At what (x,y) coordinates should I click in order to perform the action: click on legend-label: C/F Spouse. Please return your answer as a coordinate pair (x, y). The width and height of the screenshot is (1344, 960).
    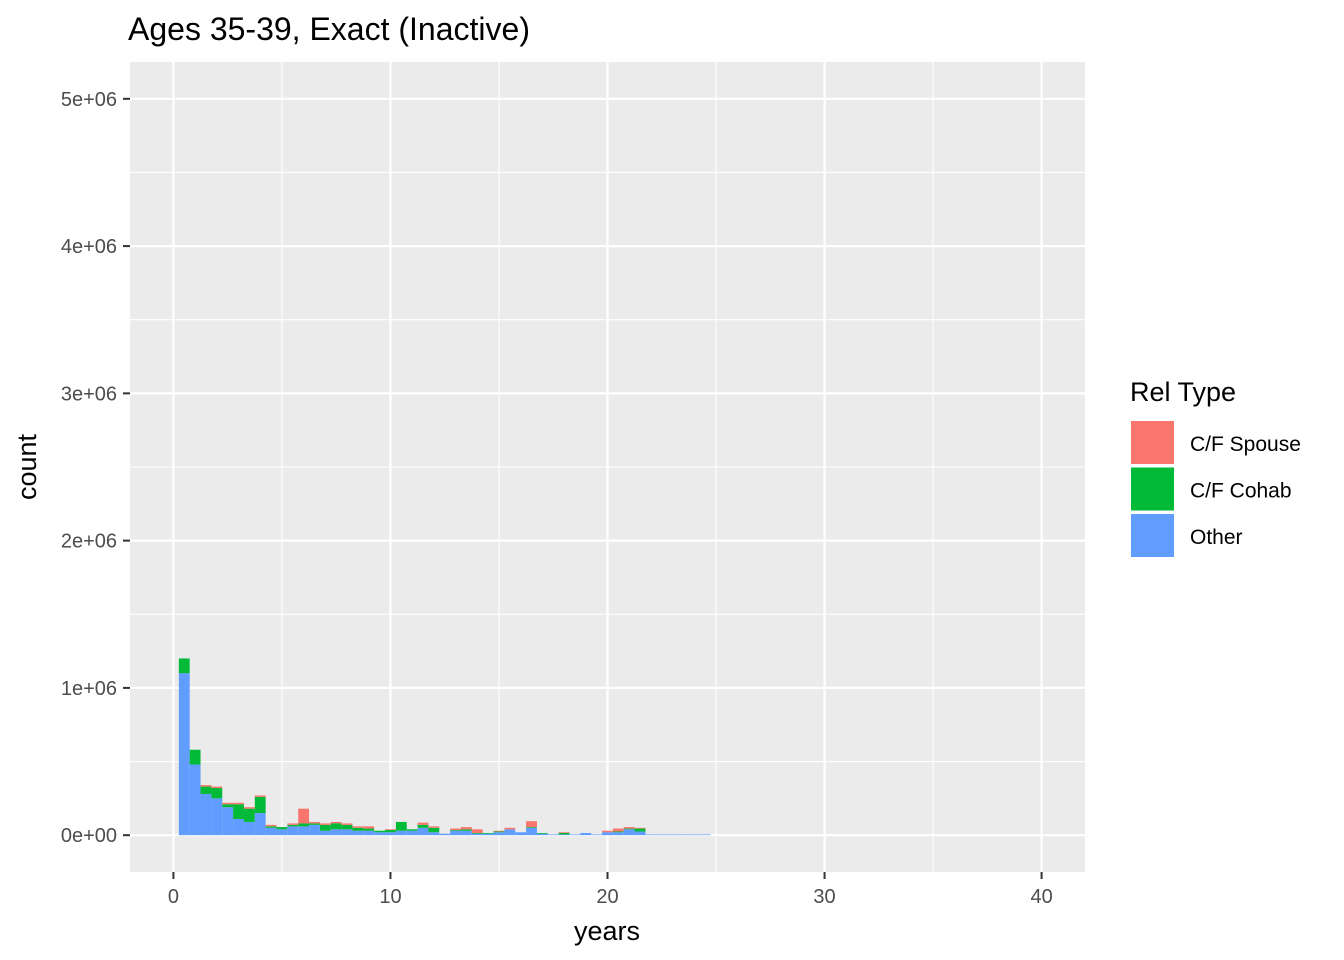
    Looking at the image, I should click on (1245, 444).